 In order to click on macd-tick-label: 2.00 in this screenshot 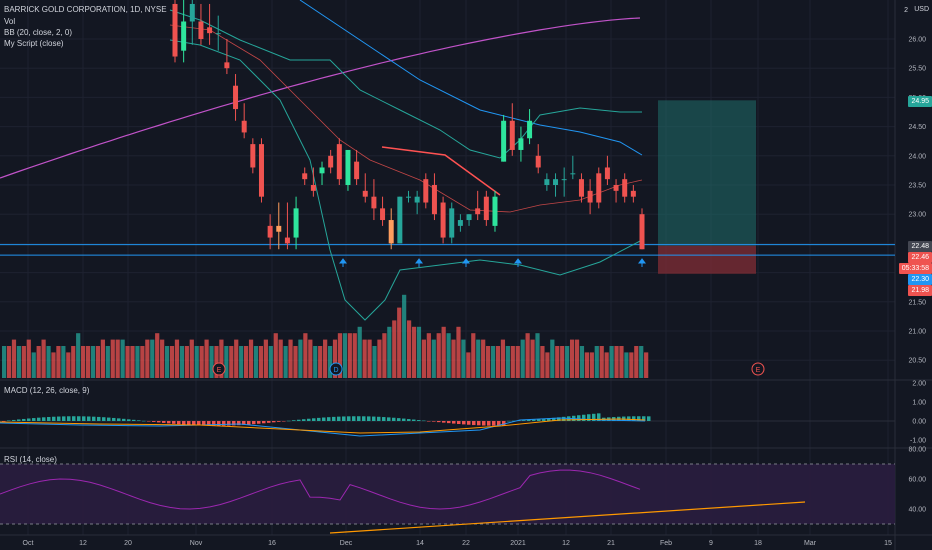, I will do `click(919, 384)`.